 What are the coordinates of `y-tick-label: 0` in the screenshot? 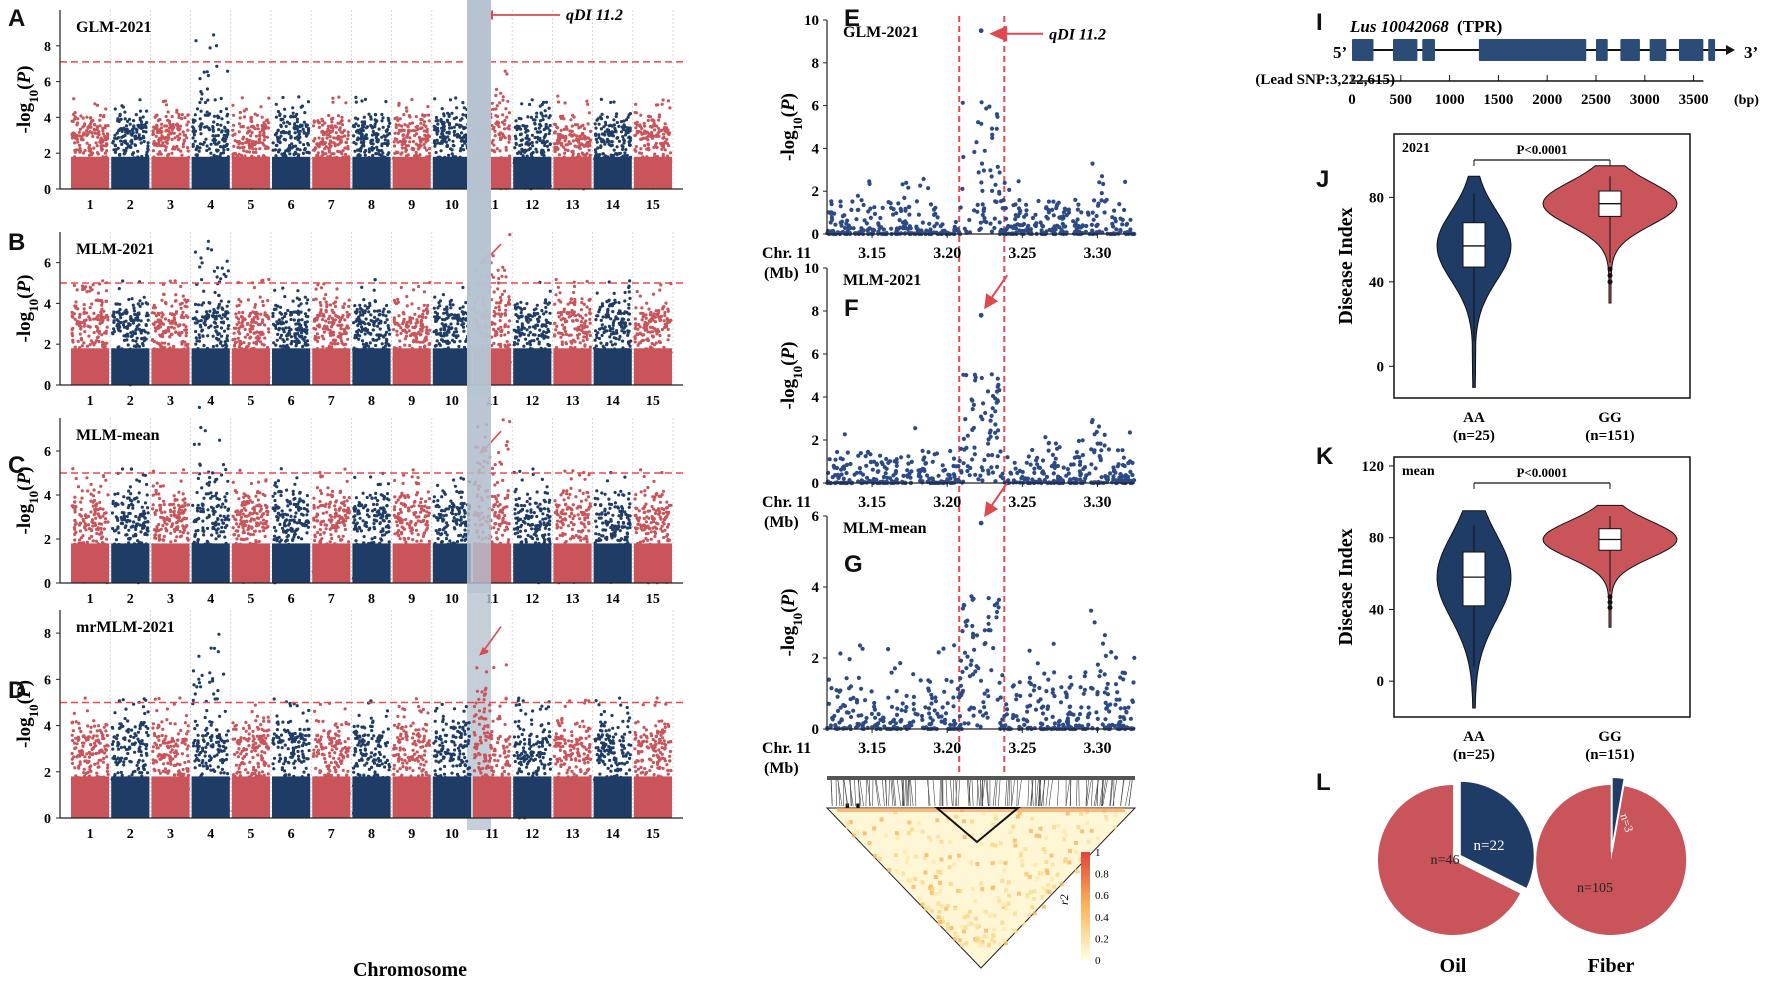 It's located at (47, 190).